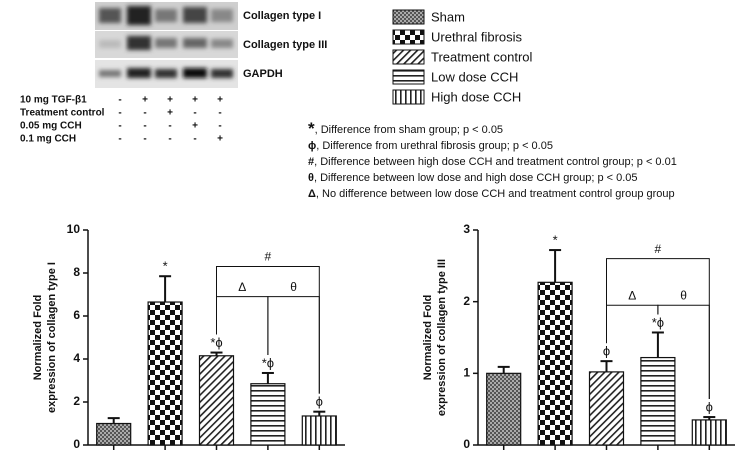 The height and width of the screenshot is (456, 750). I want to click on note: *, Difference from sham group; p < 0.05, so click(405, 128).